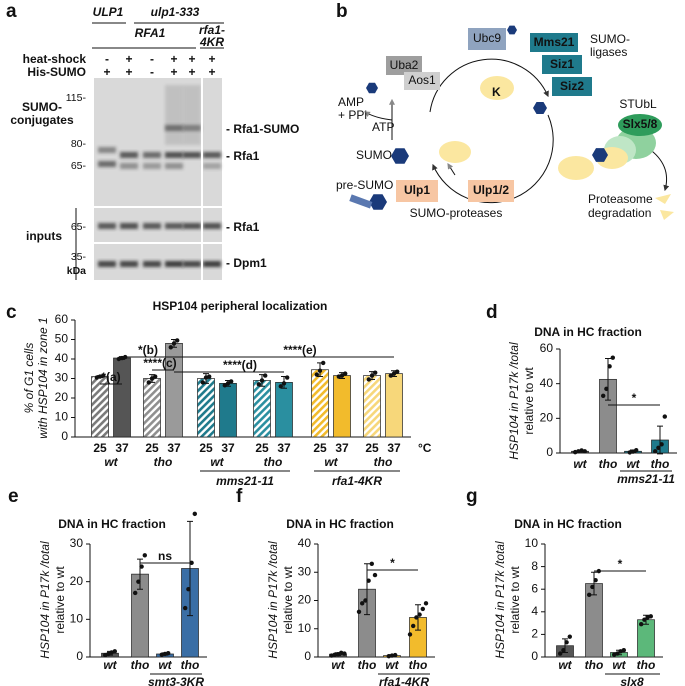 The height and width of the screenshot is (686, 685). I want to click on significance-label: *(b), so click(148, 350).